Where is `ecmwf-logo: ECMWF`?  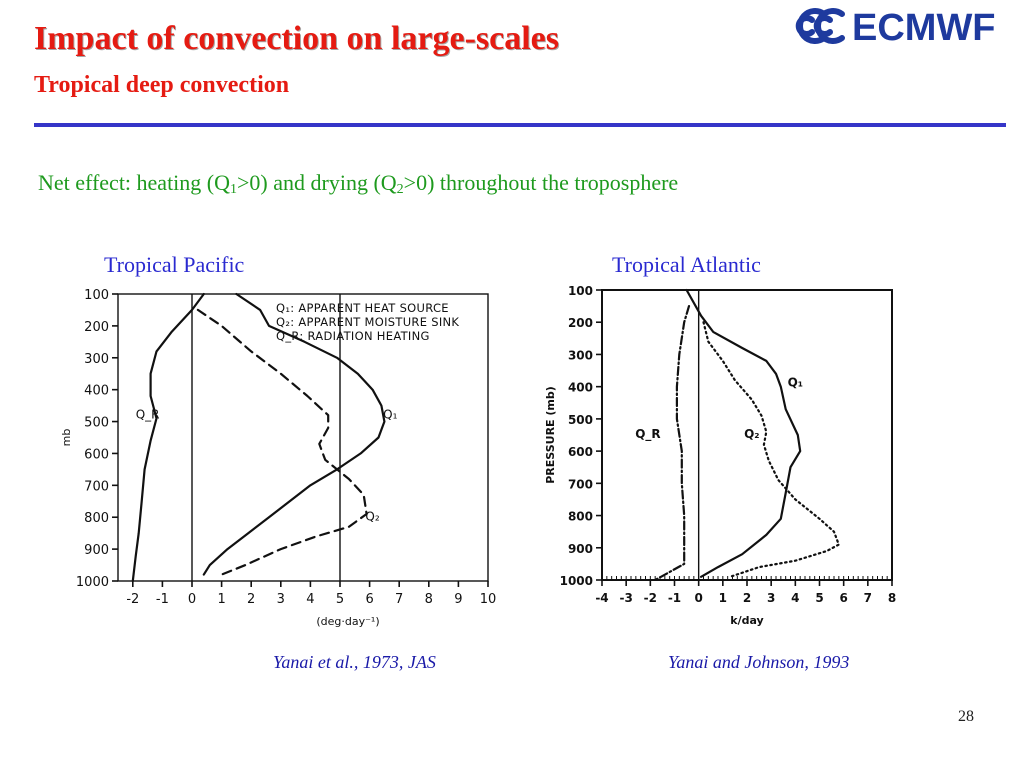 ecmwf-logo: ECMWF is located at coordinates (895, 28).